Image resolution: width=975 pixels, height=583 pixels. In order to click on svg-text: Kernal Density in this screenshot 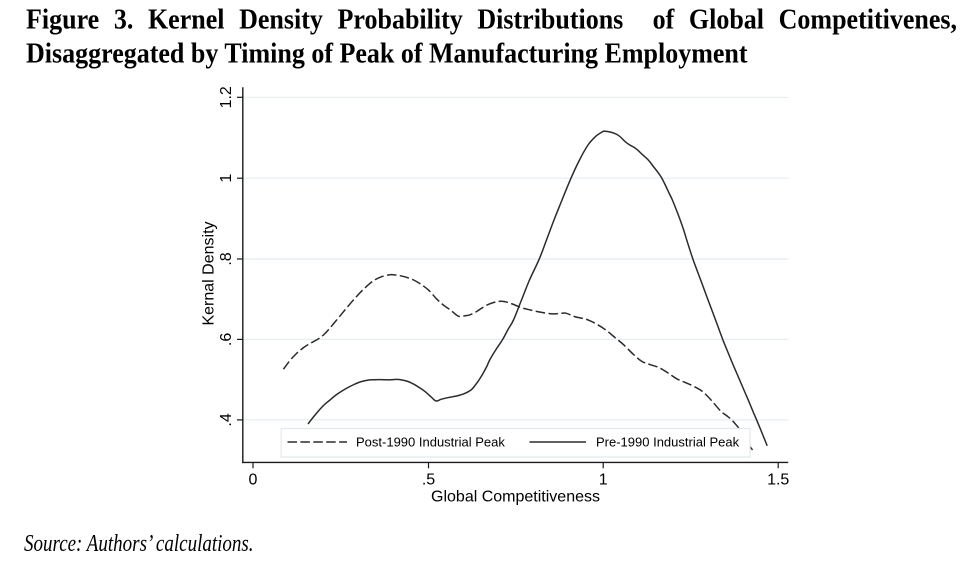, I will do `click(209, 273)`.